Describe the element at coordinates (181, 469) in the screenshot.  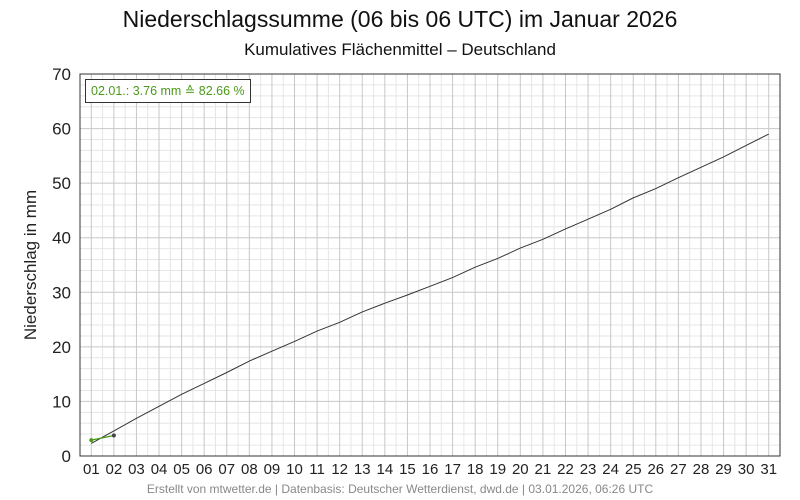
I see `x-tick-label: 05` at that location.